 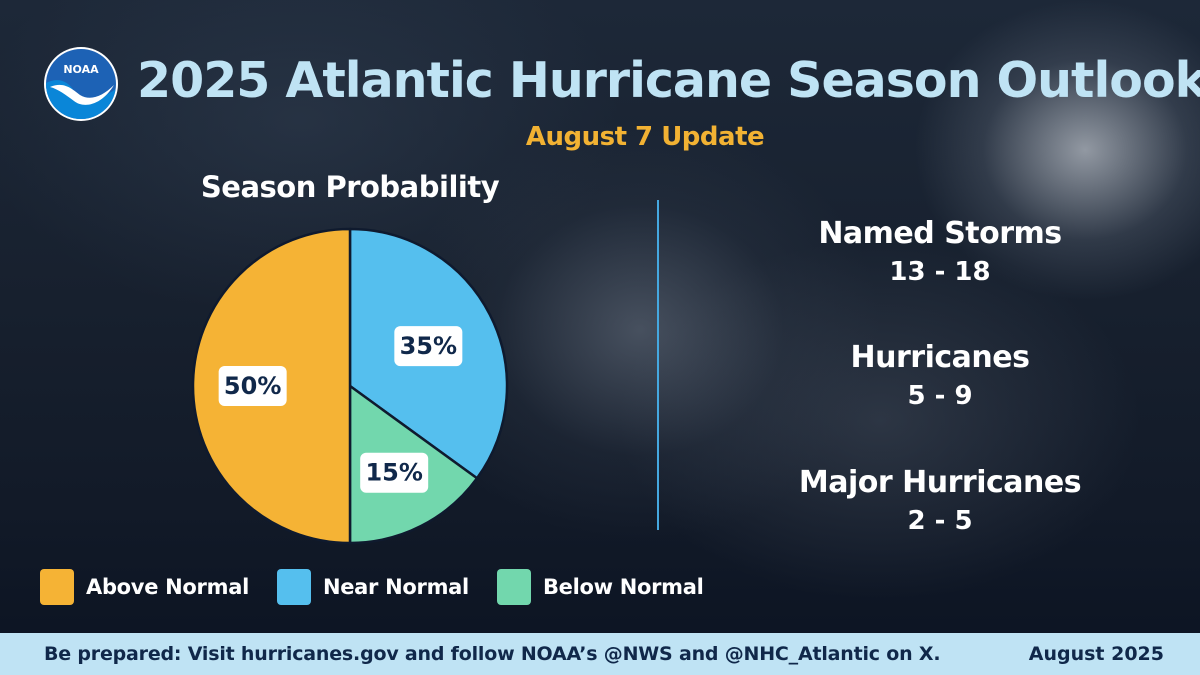 I want to click on logo-text: NOAA, so click(x=81, y=69).